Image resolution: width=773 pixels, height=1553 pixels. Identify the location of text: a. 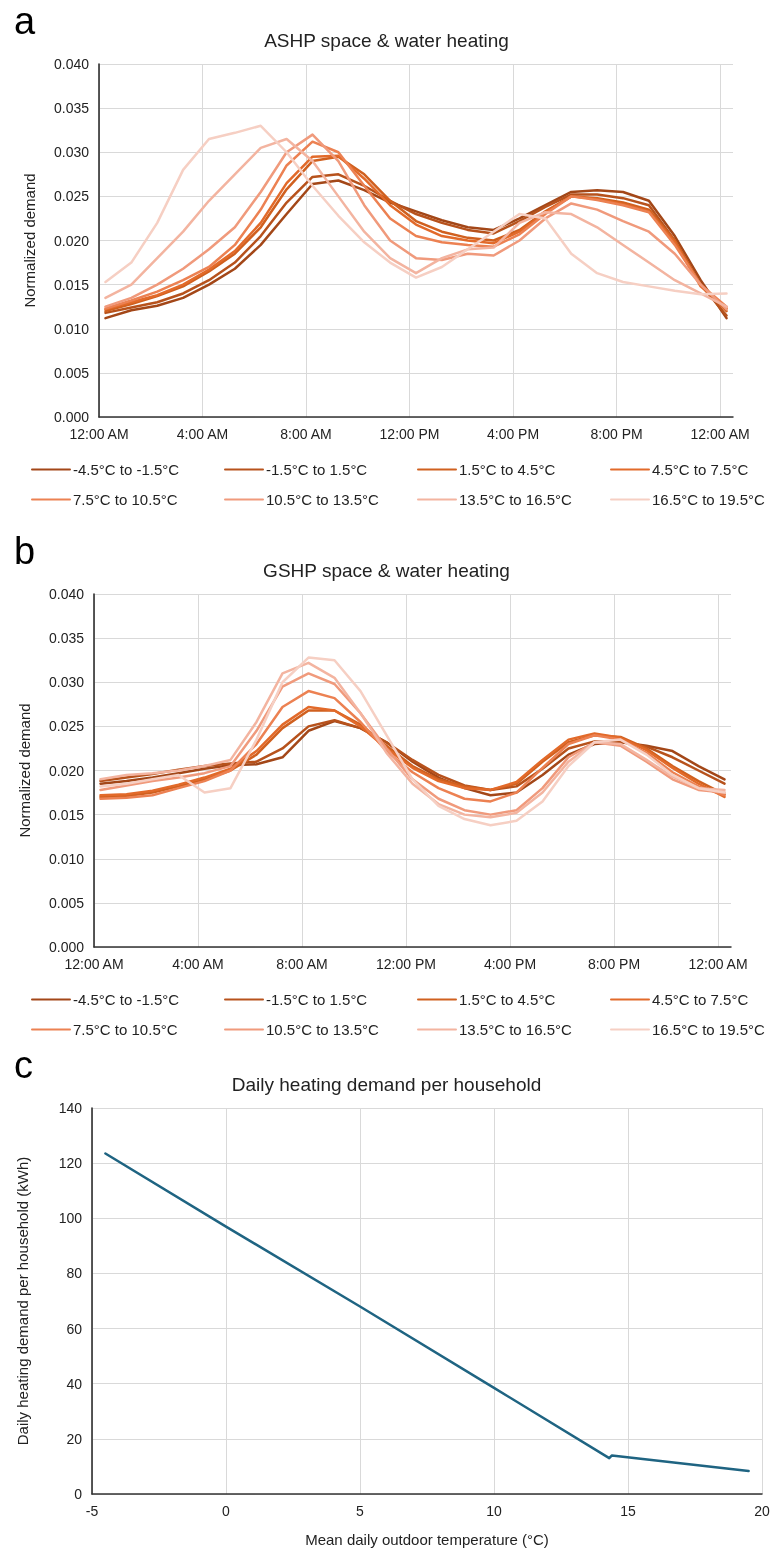
(25, 21).